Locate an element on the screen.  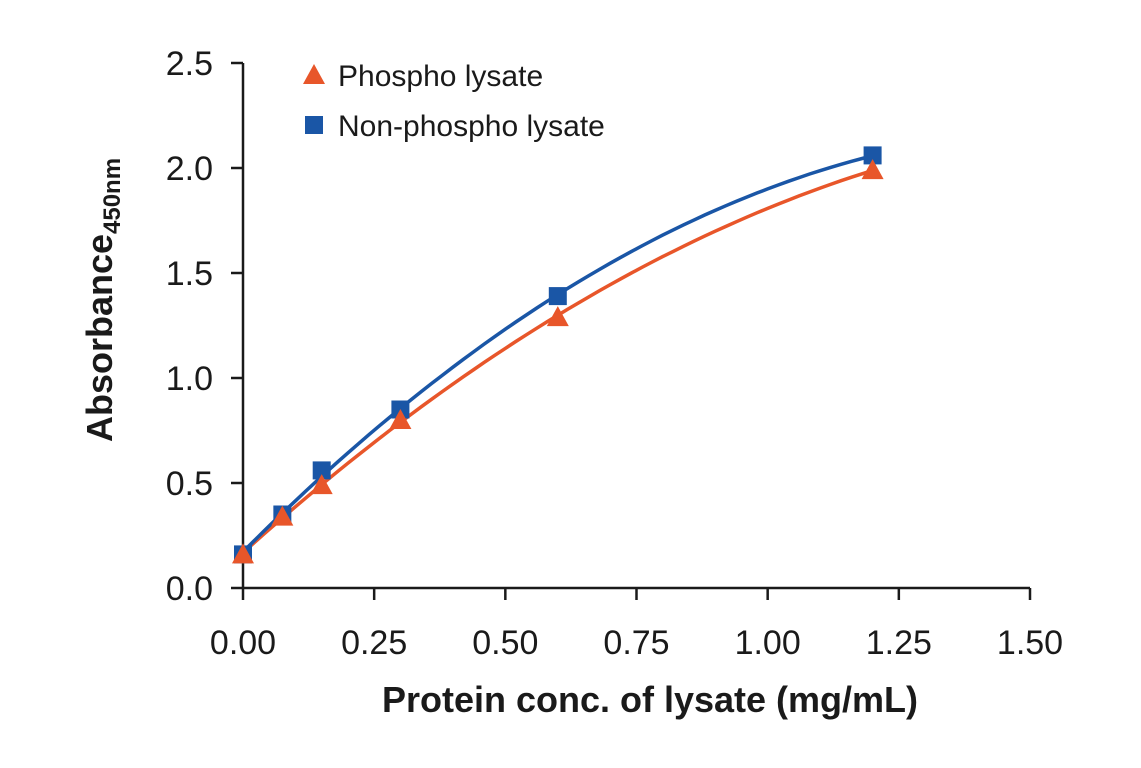
y-tick-label: 1.0 is located at coordinates (189, 379).